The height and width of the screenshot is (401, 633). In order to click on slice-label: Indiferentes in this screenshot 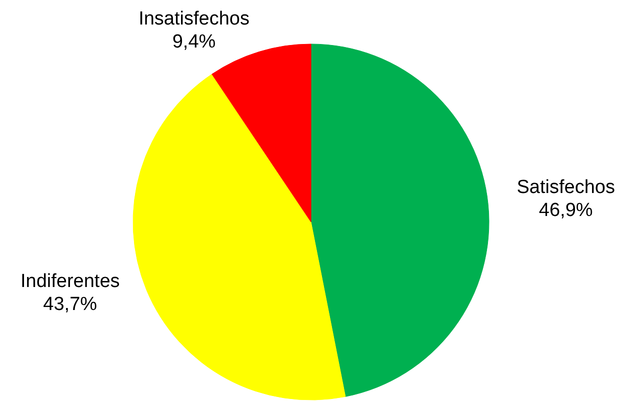, I will do `click(70, 281)`.